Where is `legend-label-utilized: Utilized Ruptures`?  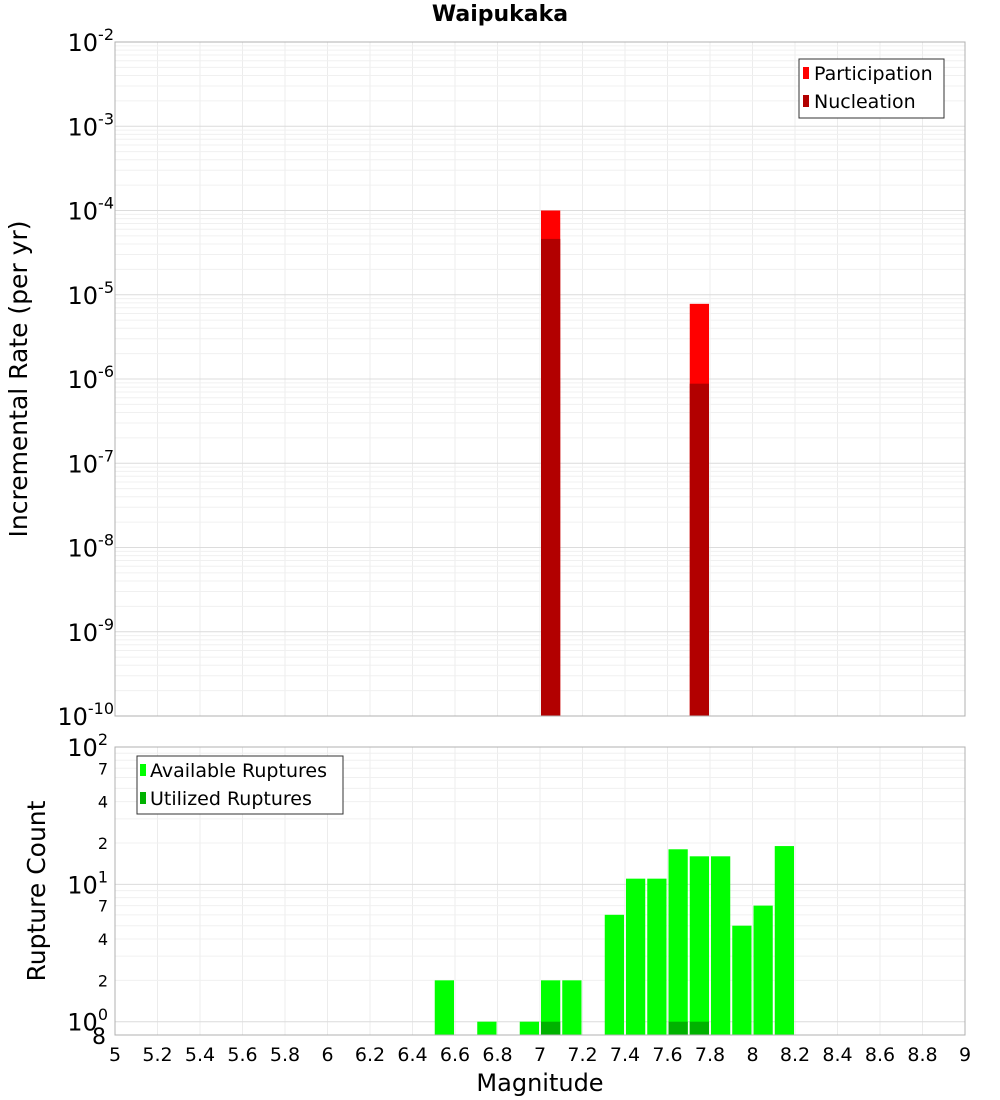 legend-label-utilized: Utilized Ruptures is located at coordinates (231, 799).